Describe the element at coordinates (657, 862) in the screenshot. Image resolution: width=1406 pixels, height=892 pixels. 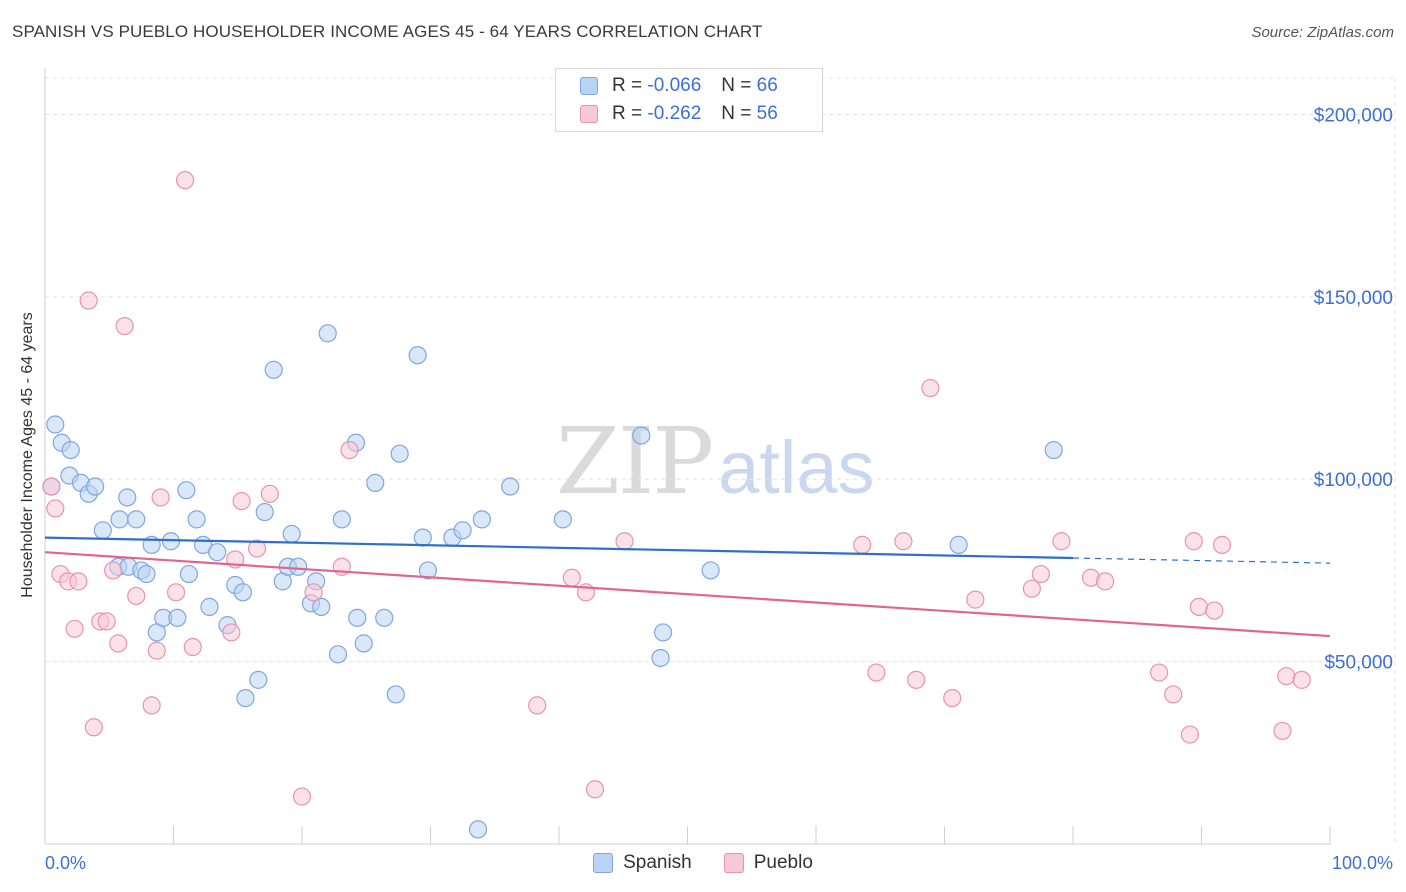
I see `legend-spanish-label: Spanish` at that location.